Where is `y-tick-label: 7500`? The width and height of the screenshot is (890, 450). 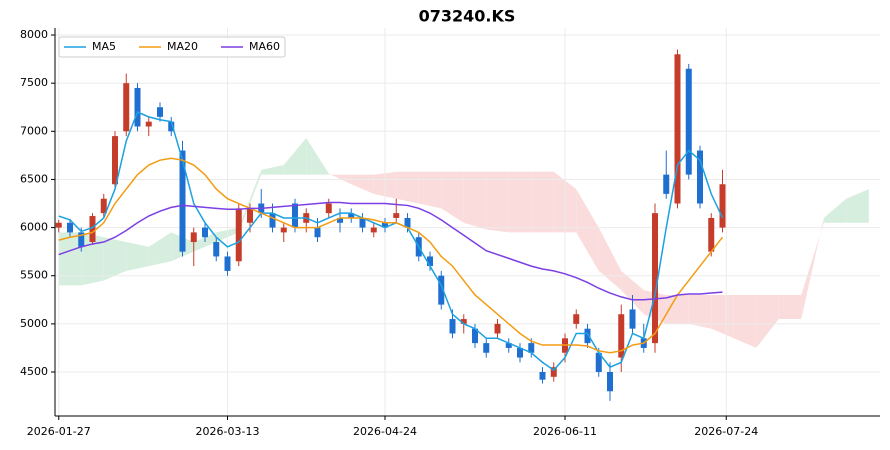 y-tick-label: 7500 is located at coordinates (34, 82).